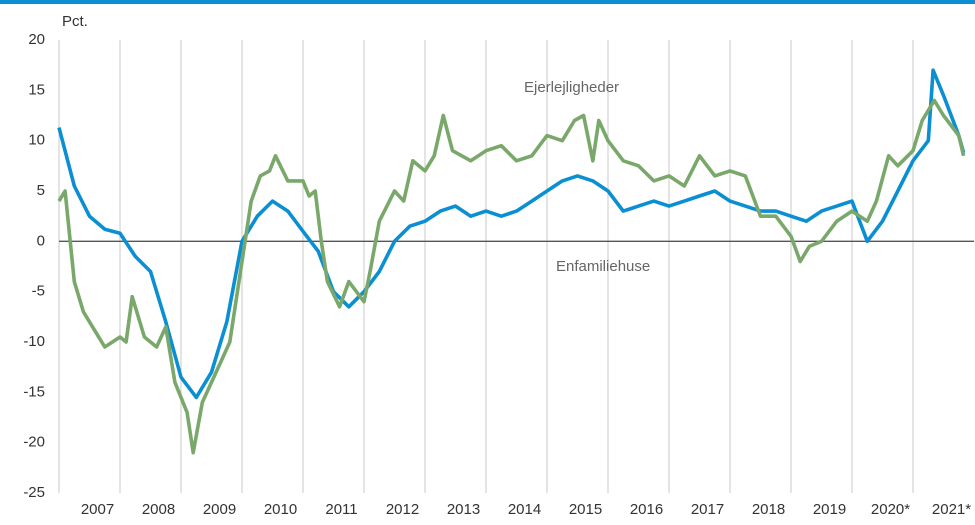  What do you see at coordinates (158, 509) in the screenshot?
I see `x-tick-label: 2008` at bounding box center [158, 509].